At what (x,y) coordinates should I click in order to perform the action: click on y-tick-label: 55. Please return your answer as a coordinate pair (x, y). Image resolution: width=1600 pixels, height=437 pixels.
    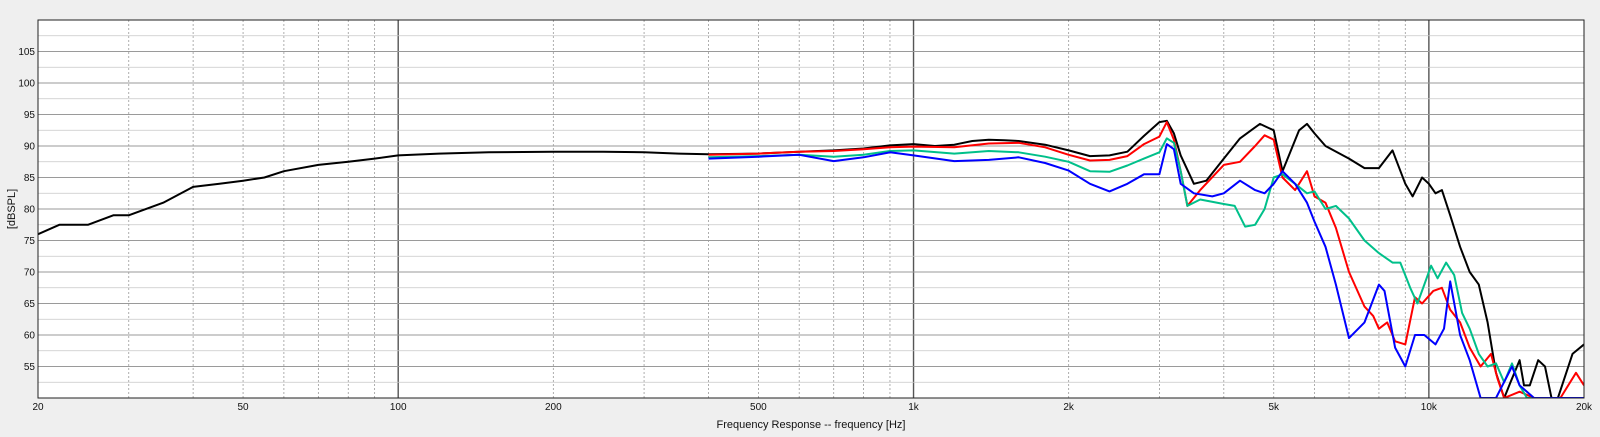
    Looking at the image, I should click on (30, 367).